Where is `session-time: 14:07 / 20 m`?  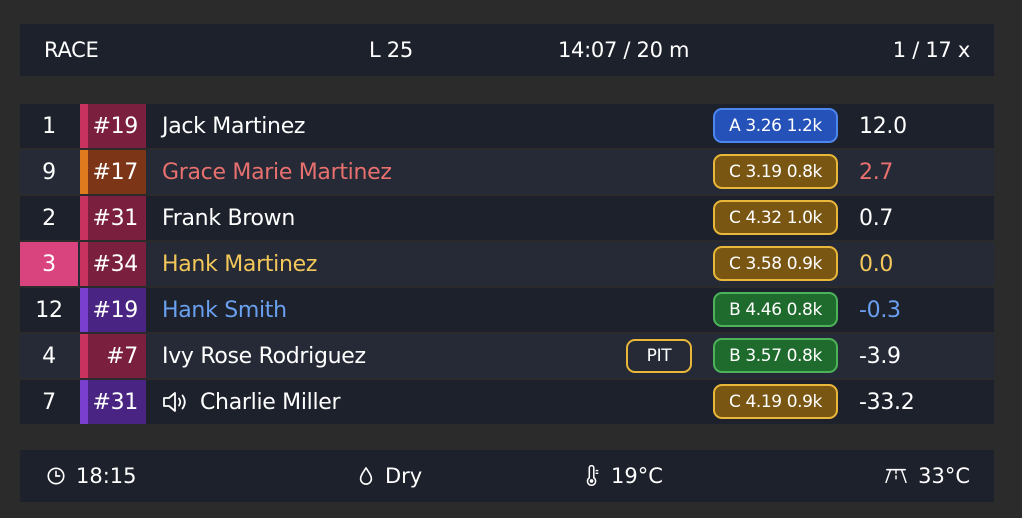
session-time: 14:07 / 20 m is located at coordinates (624, 50).